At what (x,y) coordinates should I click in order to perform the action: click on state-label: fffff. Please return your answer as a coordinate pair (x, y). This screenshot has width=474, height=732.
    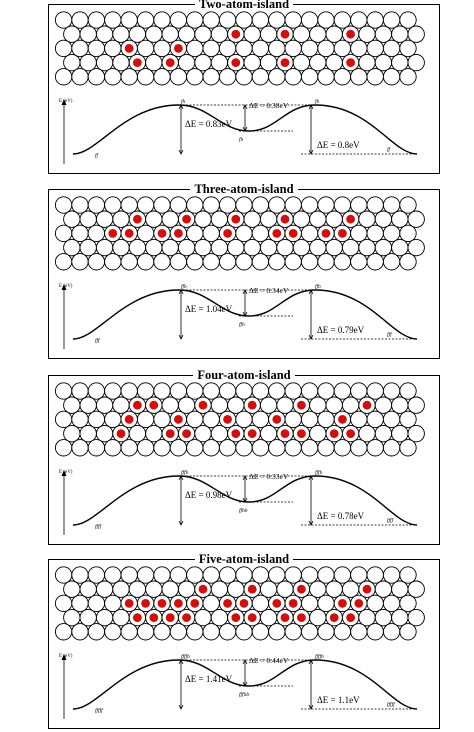
    Looking at the image, I should click on (99, 710).